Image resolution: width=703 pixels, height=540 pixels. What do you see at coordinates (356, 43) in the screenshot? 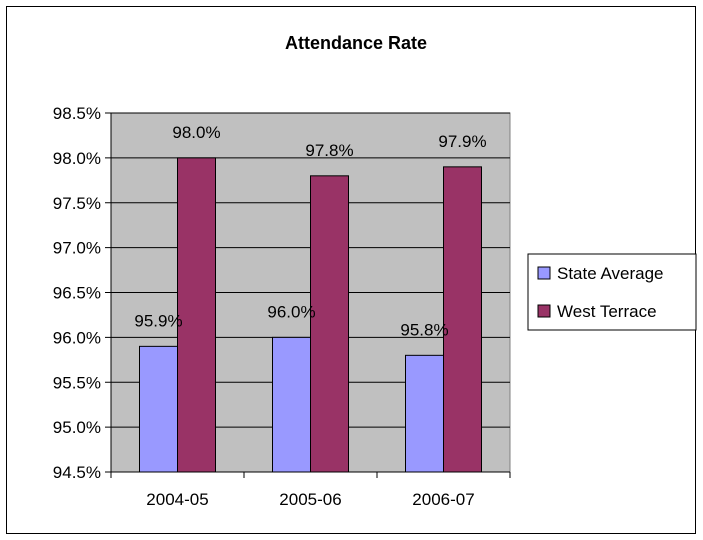
I see `chart-title: Attendance Rate` at bounding box center [356, 43].